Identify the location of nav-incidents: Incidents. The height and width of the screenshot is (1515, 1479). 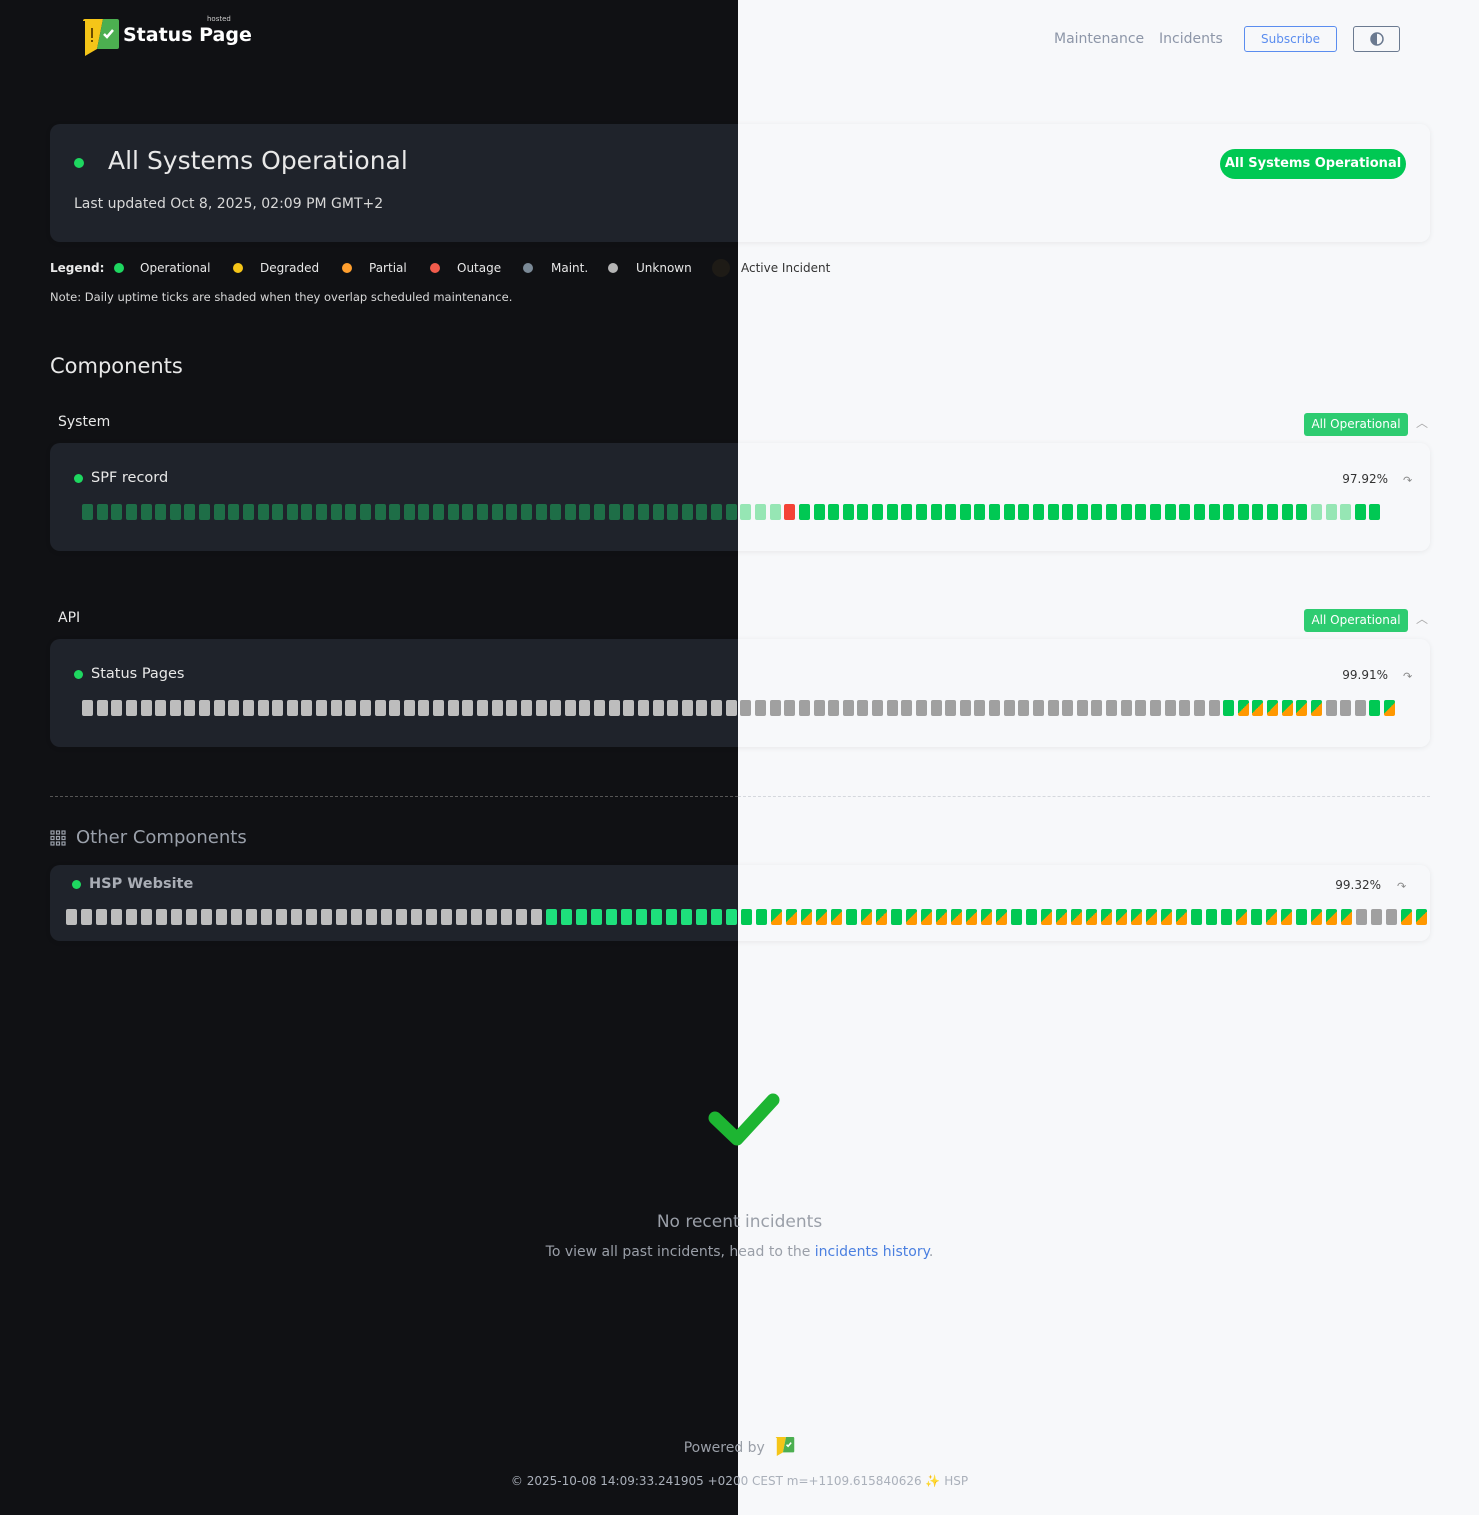
(1191, 39).